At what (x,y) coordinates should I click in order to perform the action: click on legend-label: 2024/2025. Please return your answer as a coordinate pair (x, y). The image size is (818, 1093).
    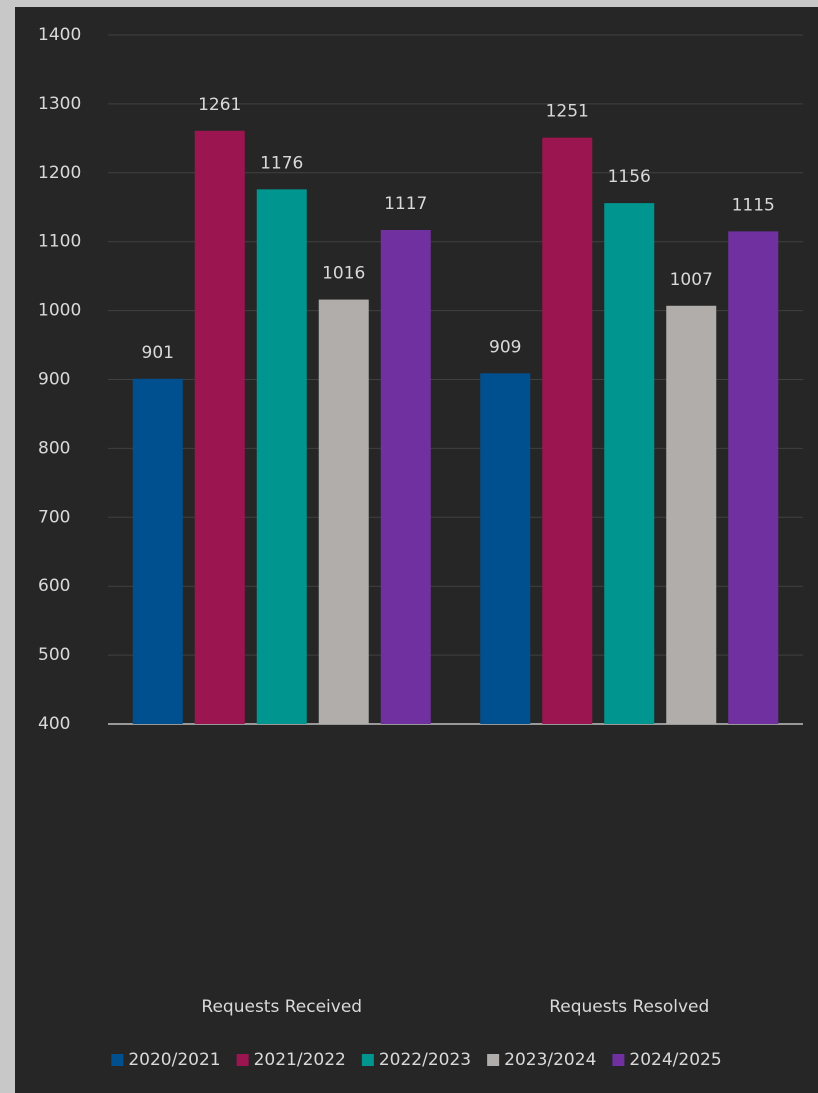
    Looking at the image, I should click on (675, 1060).